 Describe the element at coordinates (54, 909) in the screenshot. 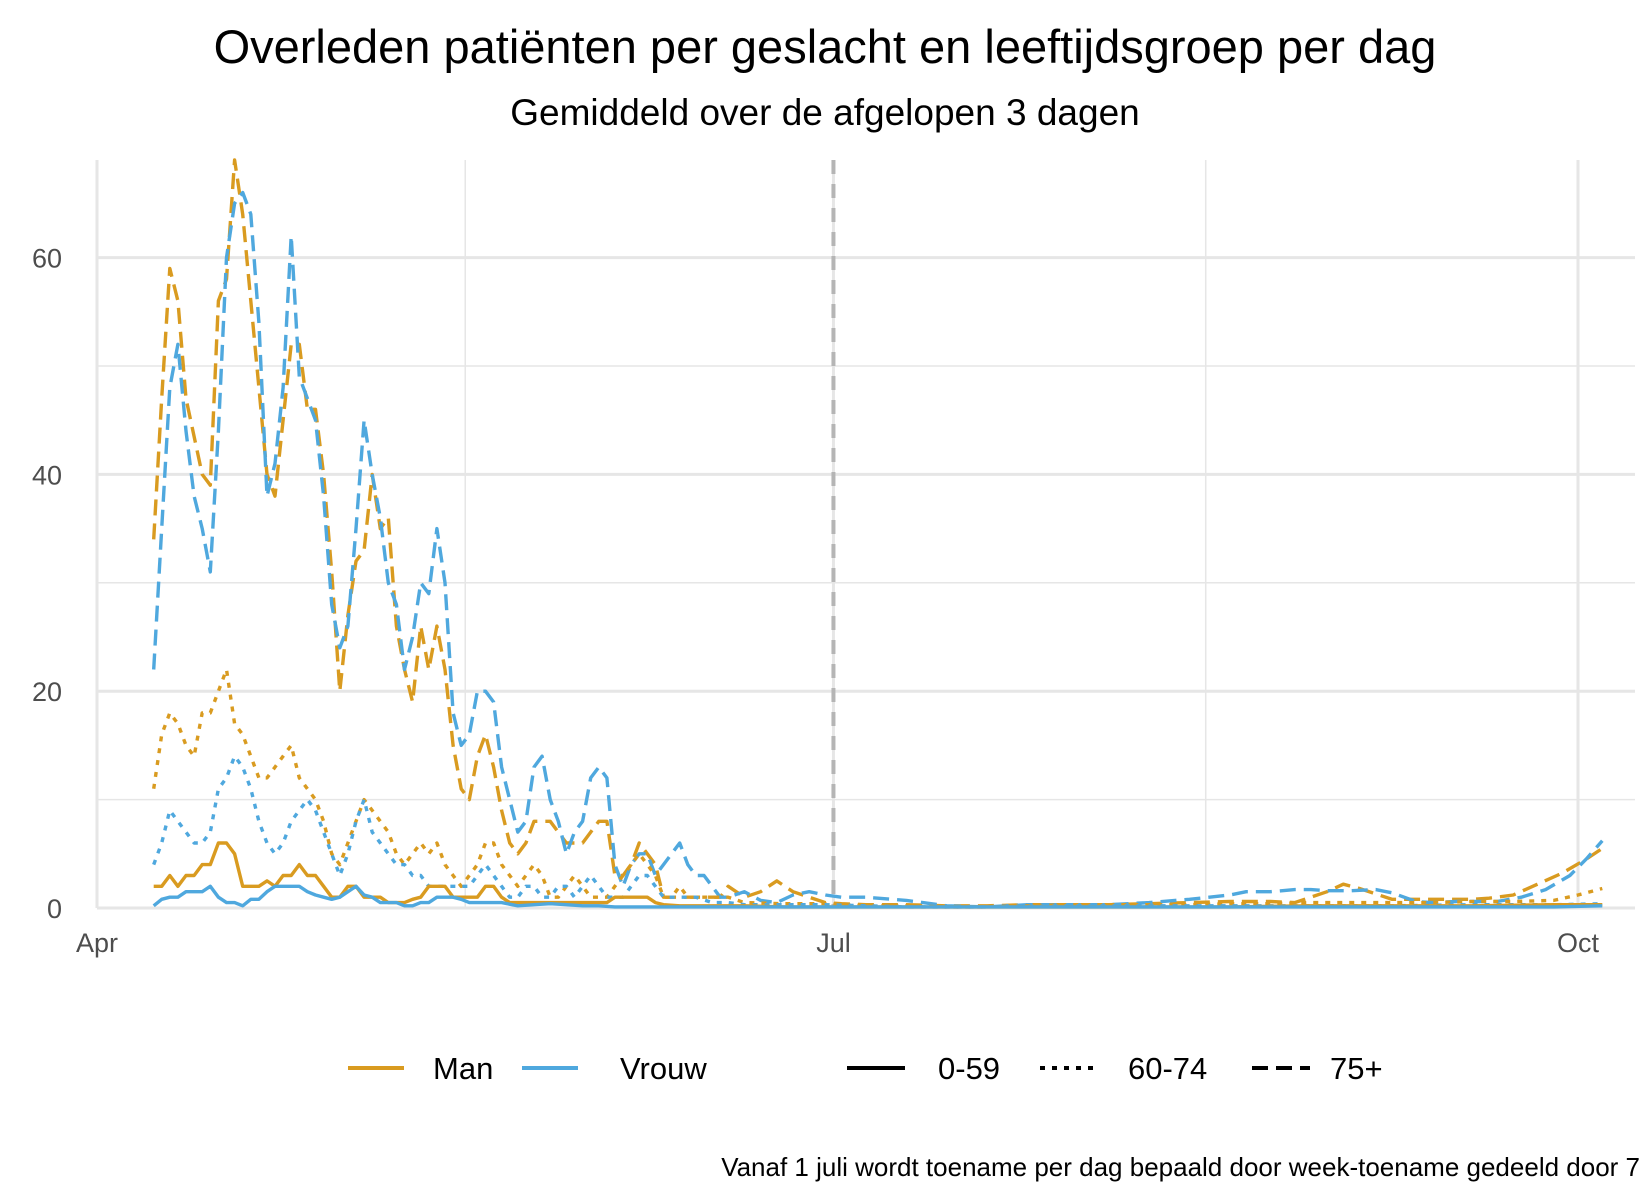

I see `y-tick-label: 0` at that location.